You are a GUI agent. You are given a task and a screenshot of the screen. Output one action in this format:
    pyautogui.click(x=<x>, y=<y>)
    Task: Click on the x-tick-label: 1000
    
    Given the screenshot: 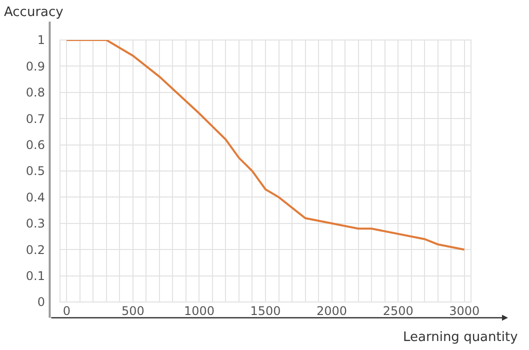 What is the action you would take?
    pyautogui.click(x=199, y=311)
    